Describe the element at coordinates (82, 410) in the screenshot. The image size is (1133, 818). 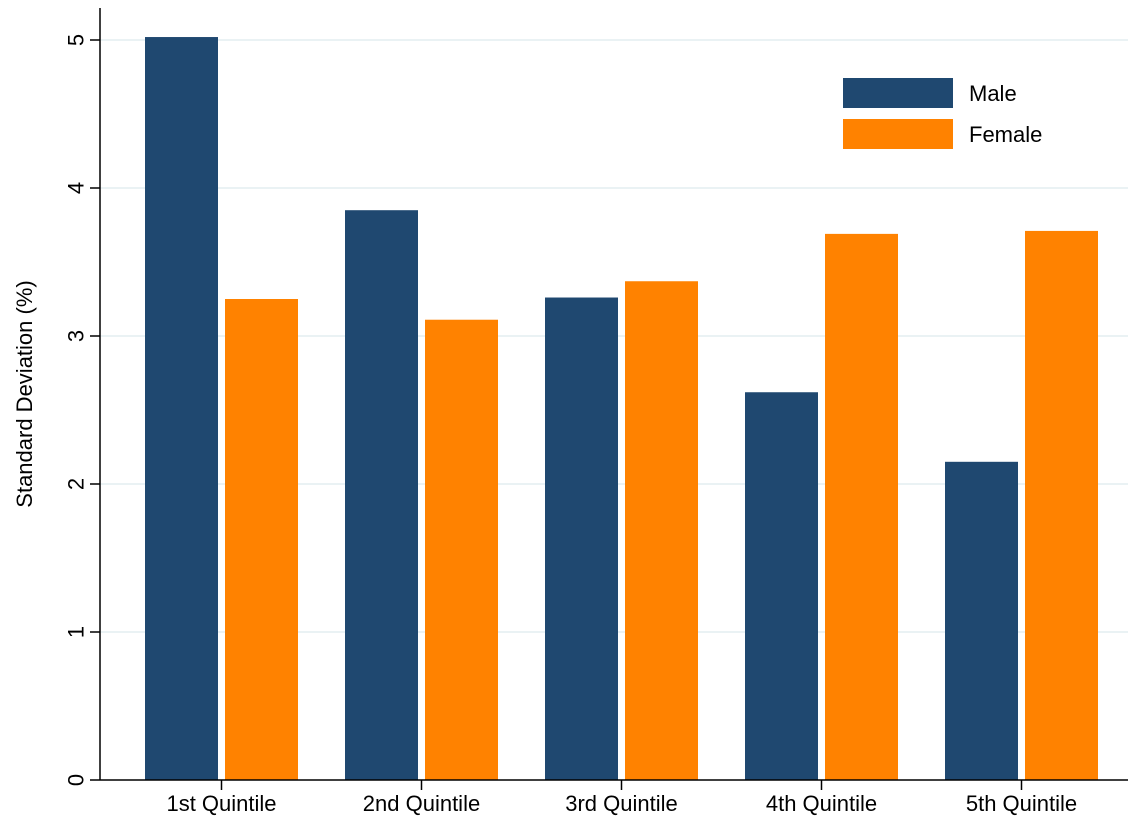
I see `y-ticks: 0 1 2 3 4 5` at that location.